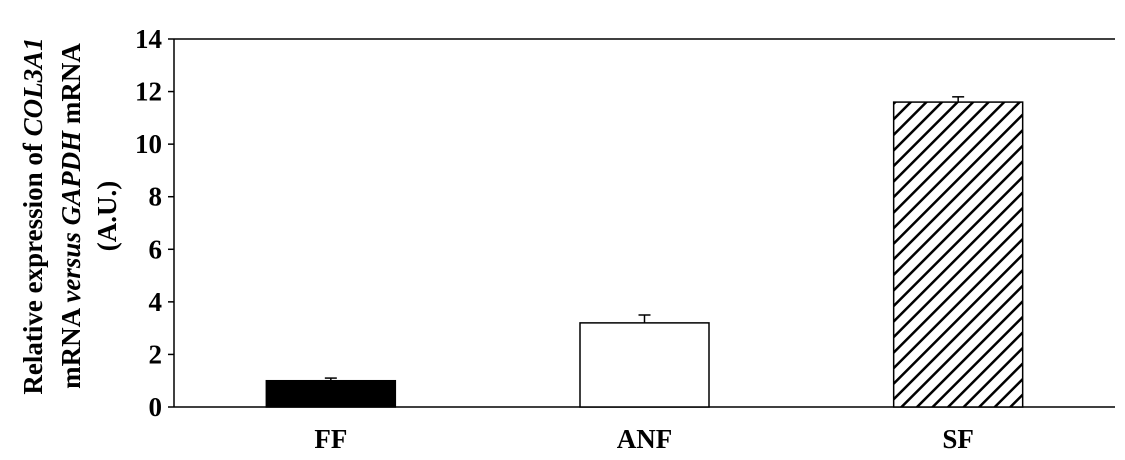 This screenshot has height=460, width=1125. Describe the element at coordinates (156, 407) in the screenshot. I see `y-tick-label: 0` at that location.